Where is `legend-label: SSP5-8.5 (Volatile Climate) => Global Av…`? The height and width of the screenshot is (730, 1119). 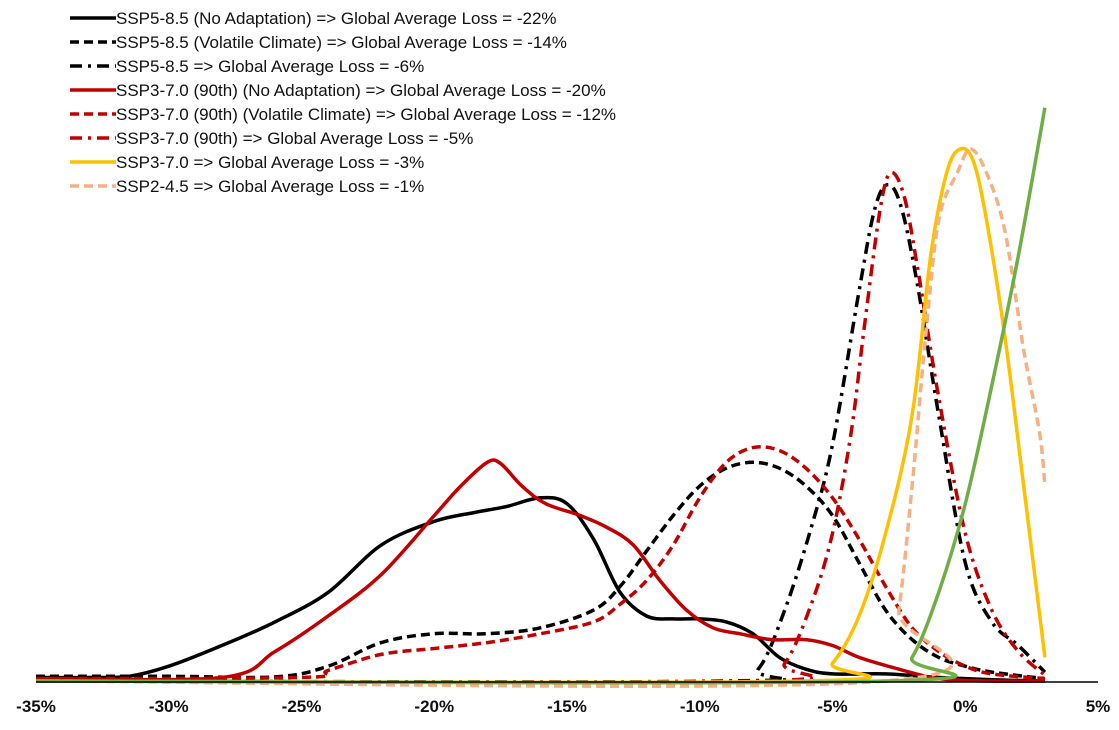 legend-label: SSP5-8.5 (Volatile Climate) => Global Av… is located at coordinates (341, 42).